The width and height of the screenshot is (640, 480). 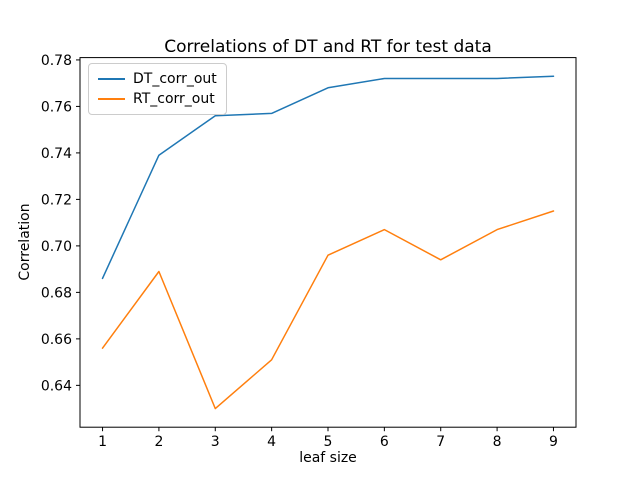 I want to click on legend-entry: DT_corr_out, so click(x=157, y=79).